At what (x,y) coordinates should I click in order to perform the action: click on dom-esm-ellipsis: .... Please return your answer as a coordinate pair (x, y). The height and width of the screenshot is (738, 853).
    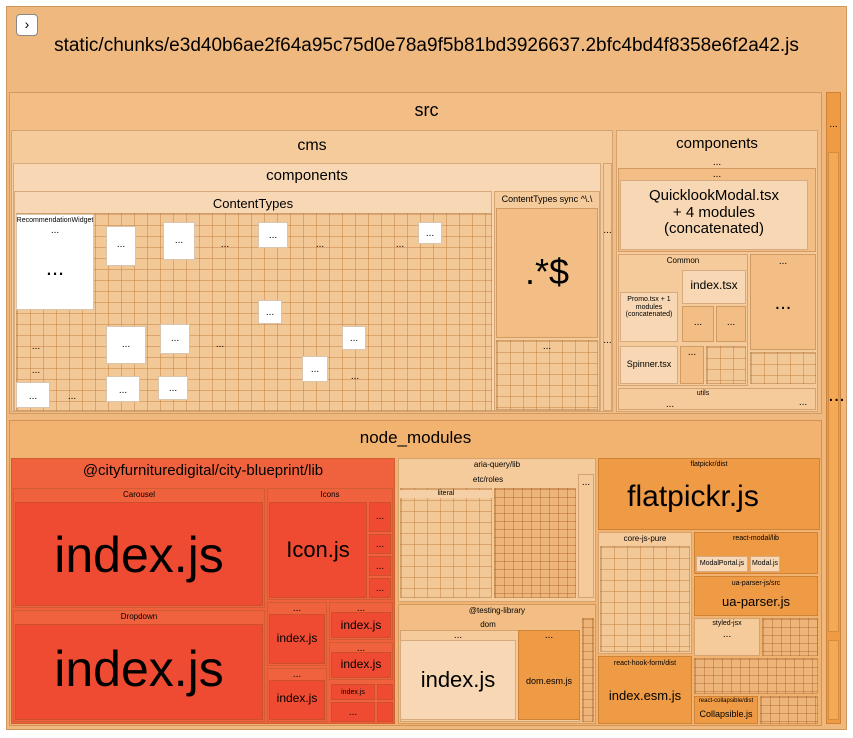
    Looking at the image, I should click on (549, 635).